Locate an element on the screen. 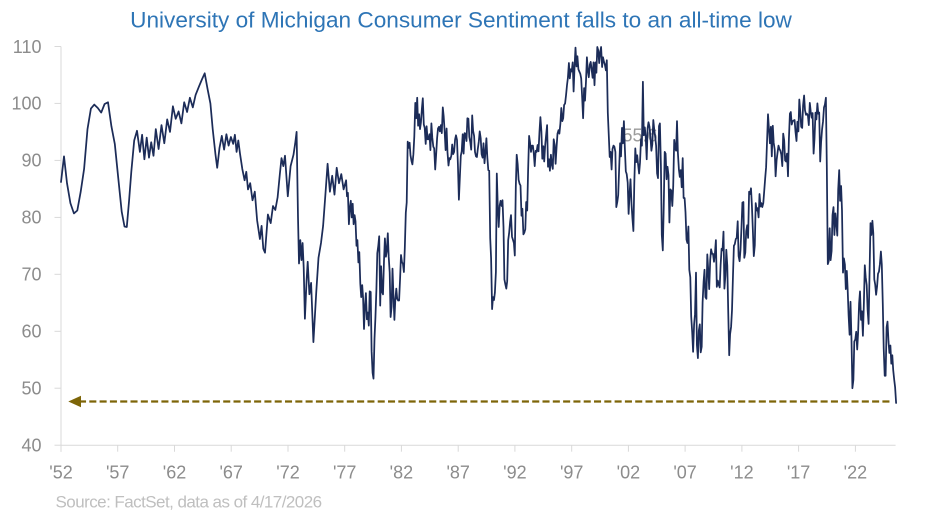 The image size is (936, 514). svg-text: '17 is located at coordinates (798, 473).